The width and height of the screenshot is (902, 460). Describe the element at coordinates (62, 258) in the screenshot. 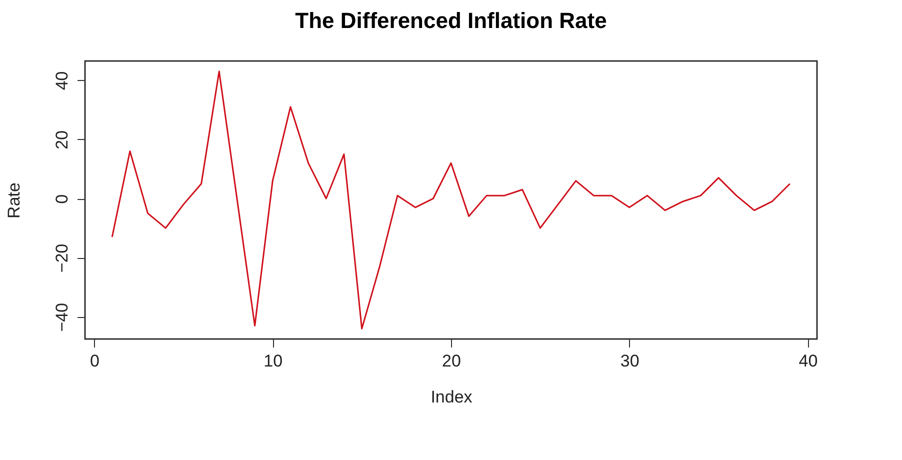

I see `y-tick-label: −20` at that location.